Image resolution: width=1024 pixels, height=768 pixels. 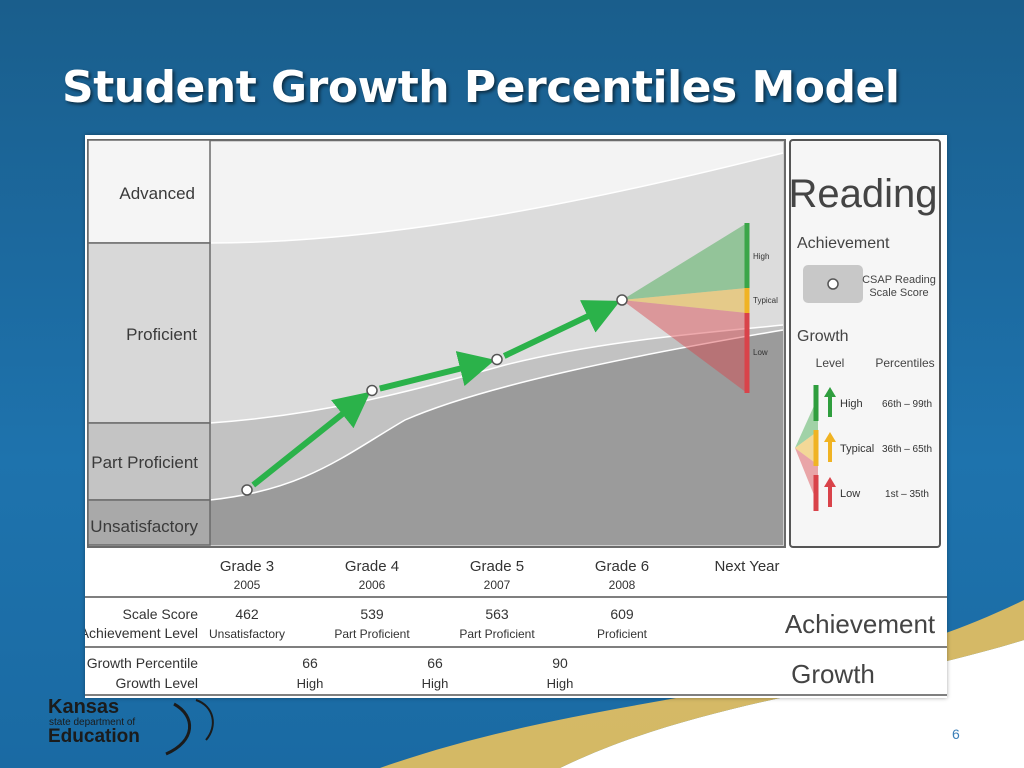 What do you see at coordinates (956, 734) in the screenshot?
I see `page-number: 6` at bounding box center [956, 734].